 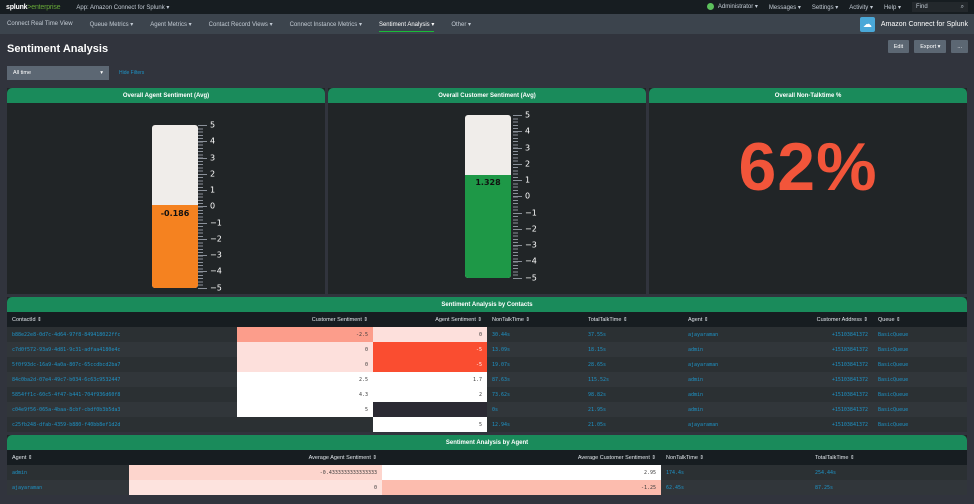 What do you see at coordinates (535, 424) in the screenshot?
I see `nontalktime-cell: 12.94s` at bounding box center [535, 424].